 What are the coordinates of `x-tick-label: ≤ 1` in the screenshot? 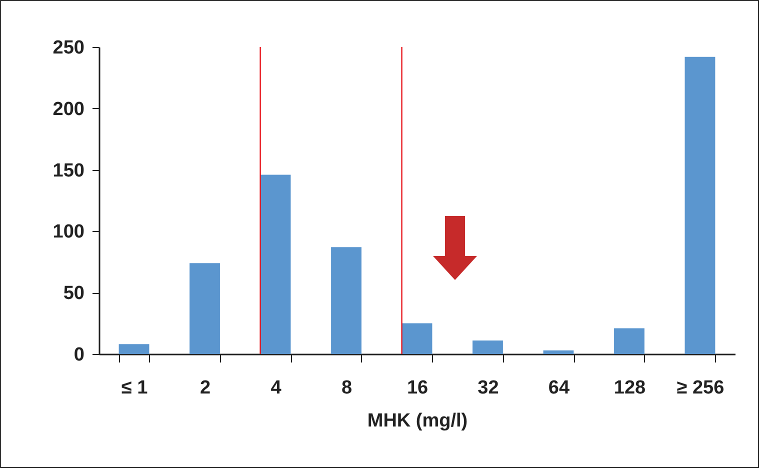 It's located at (134, 388).